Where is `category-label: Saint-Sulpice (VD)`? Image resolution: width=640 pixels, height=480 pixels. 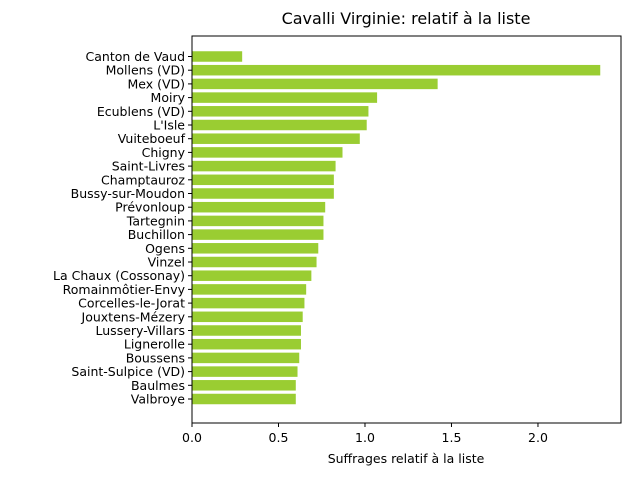
category-label: Saint-Sulpice (VD) is located at coordinates (128, 371).